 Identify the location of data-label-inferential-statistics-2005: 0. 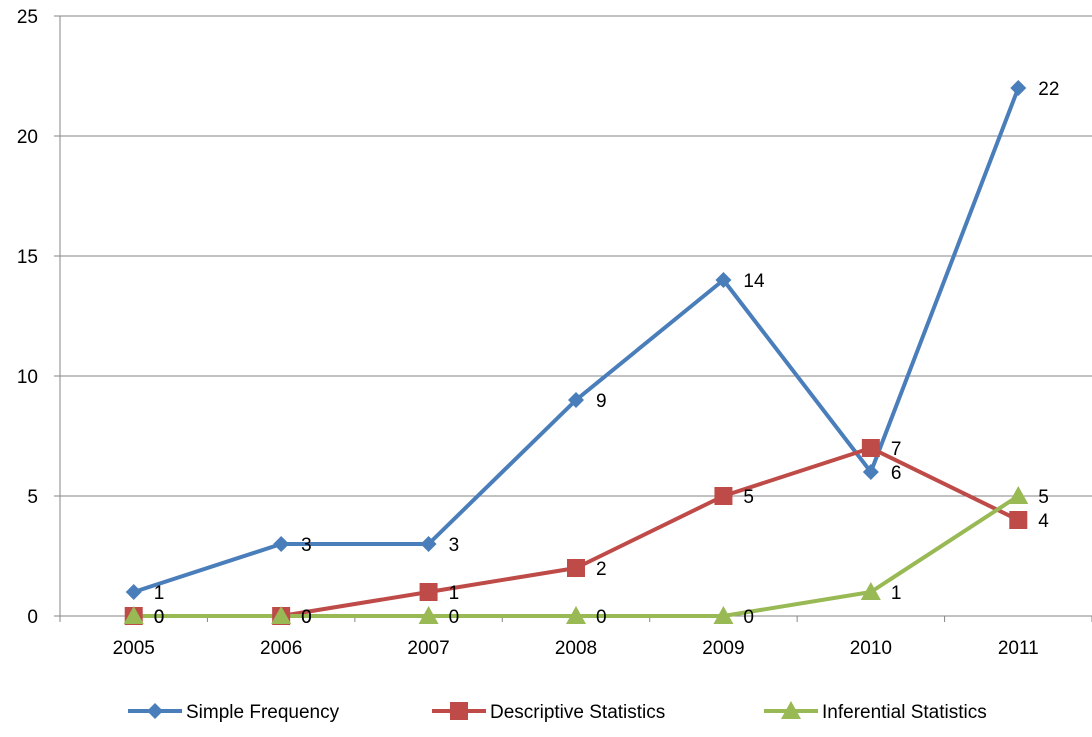
(159, 617).